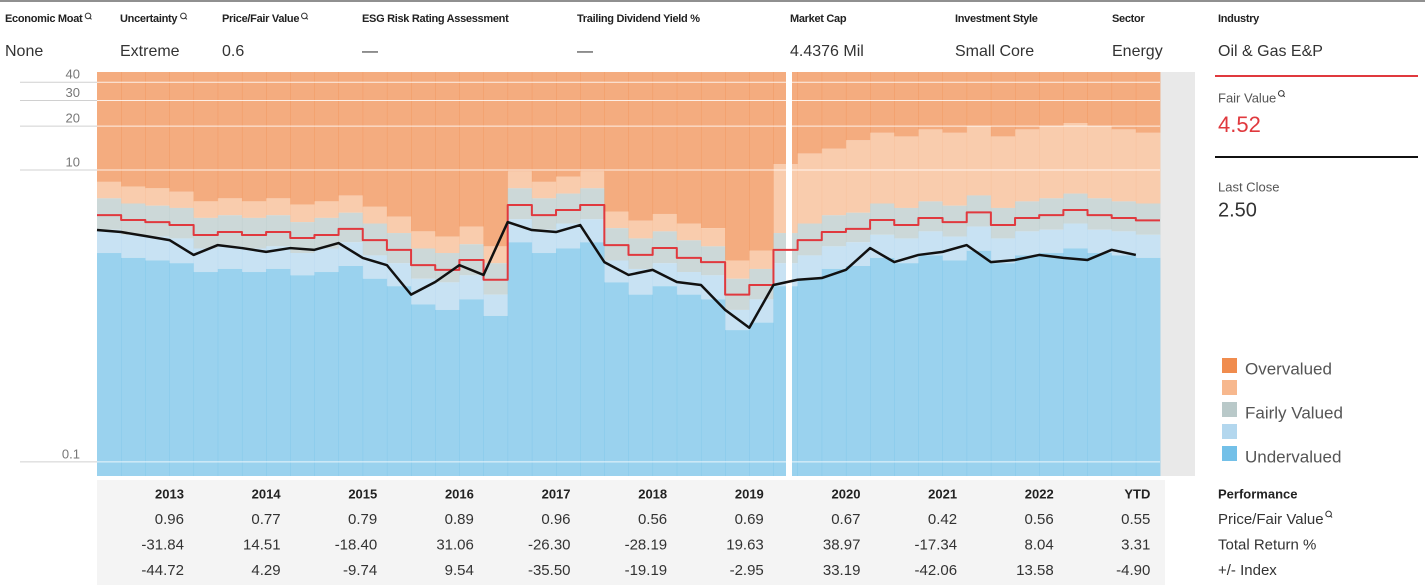 This screenshot has width=1425, height=585. What do you see at coordinates (646, 570) in the screenshot?
I see `cell-value: -19.19` at bounding box center [646, 570].